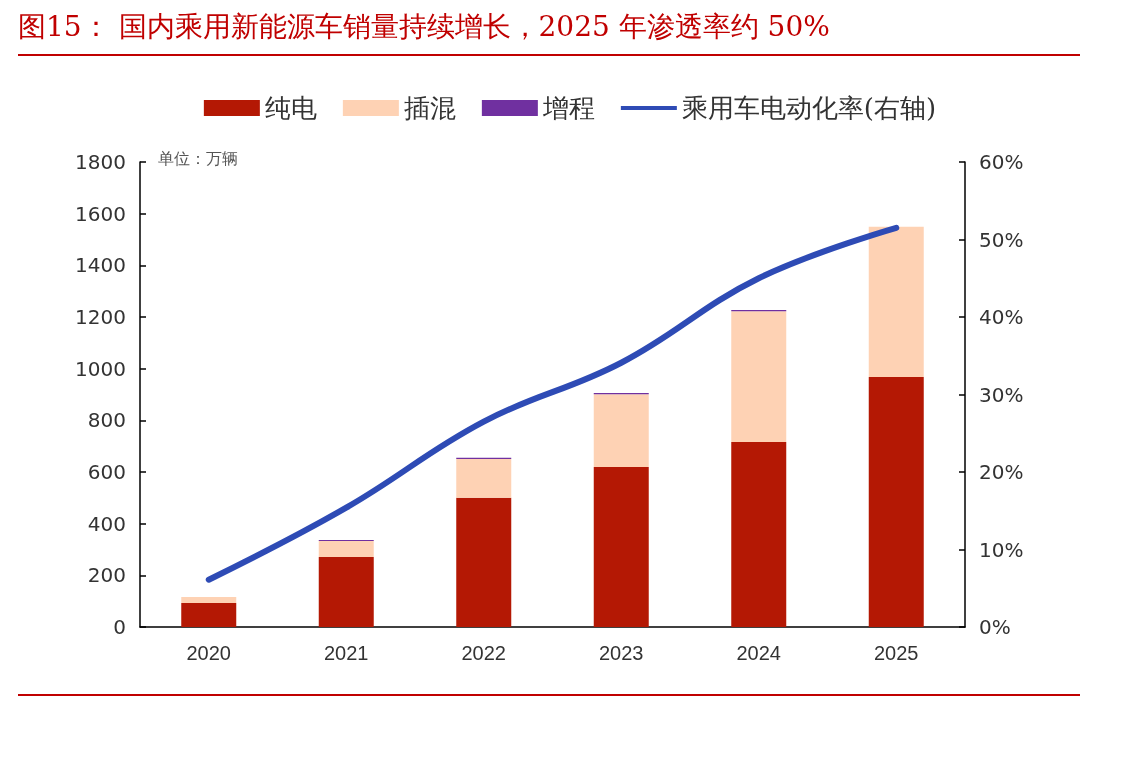 This screenshot has width=1140, height=763. Describe the element at coordinates (100, 265) in the screenshot. I see `y-tick-label: 1400` at that location.